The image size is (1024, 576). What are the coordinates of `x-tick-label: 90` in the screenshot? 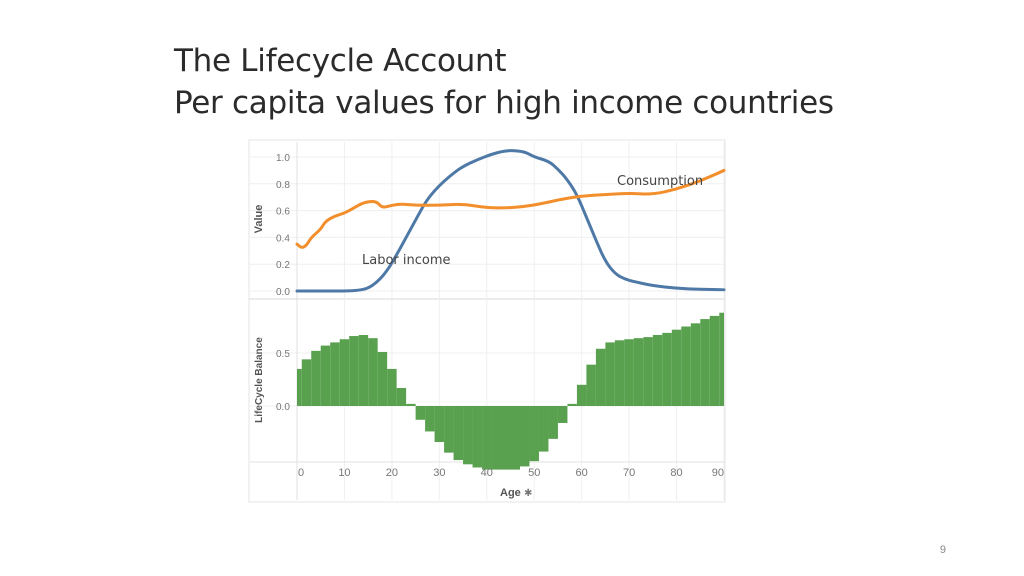 It's located at (718, 473).